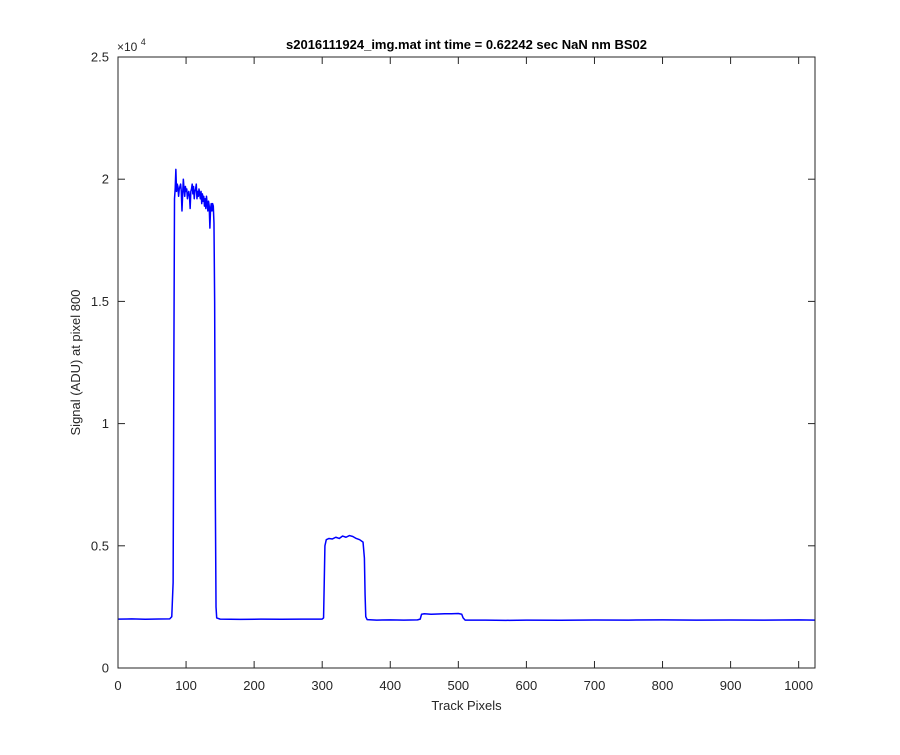 The width and height of the screenshot is (900, 755). I want to click on x-axis-label: Track Pixels, so click(466, 705).